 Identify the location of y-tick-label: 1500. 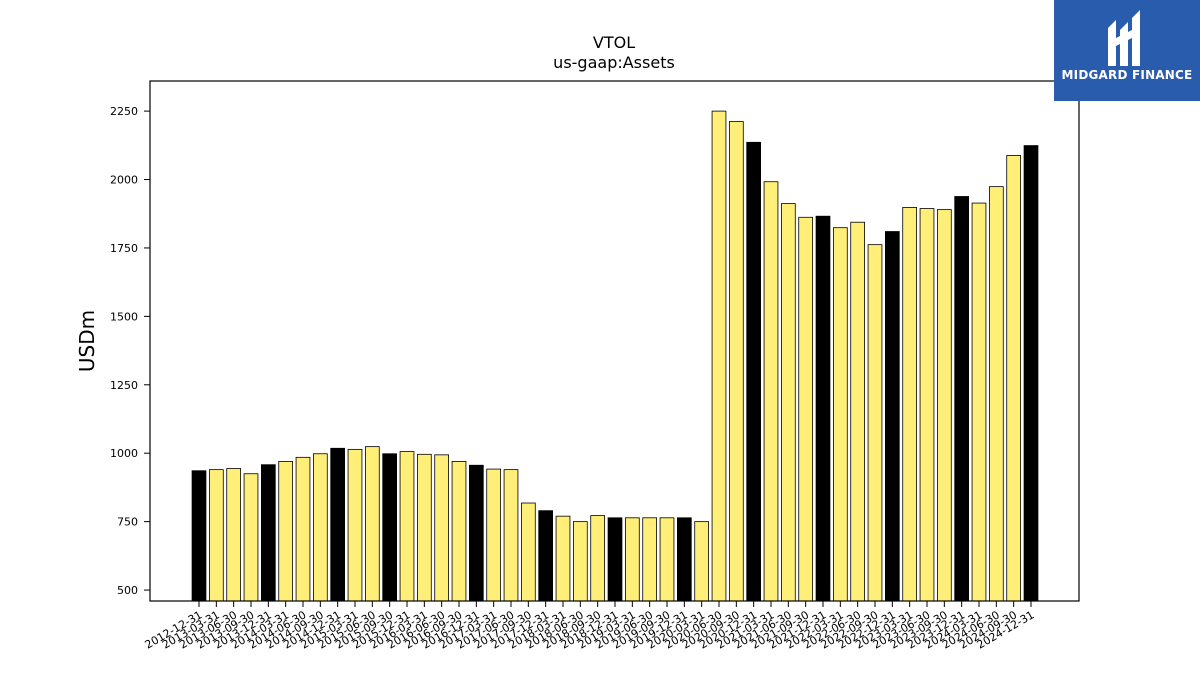
(124, 316).